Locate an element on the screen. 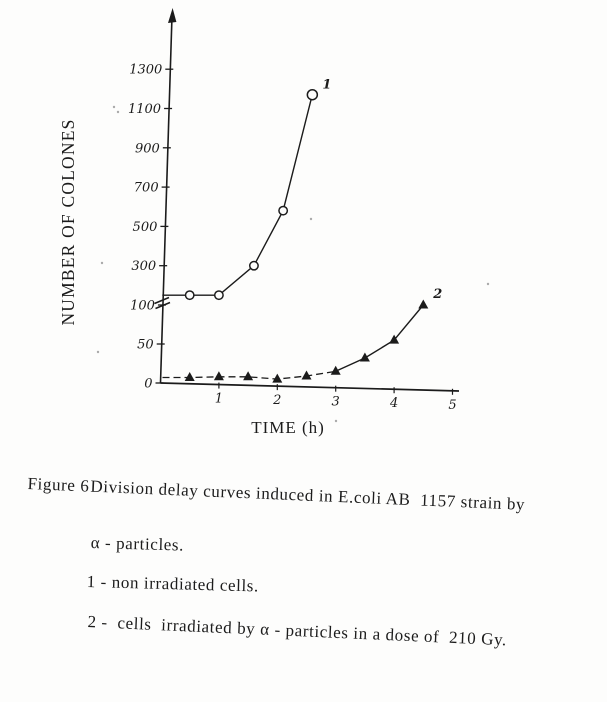  y-axis-tick-label: 700 is located at coordinates (146, 188).